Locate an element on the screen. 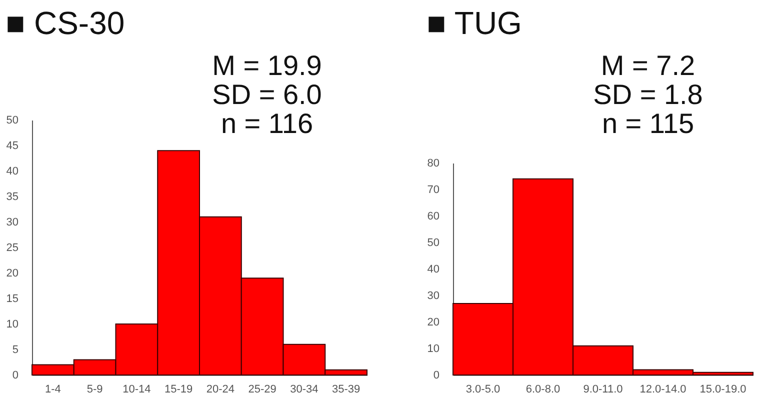 The width and height of the screenshot is (769, 408). y-tick-label: 15 is located at coordinates (12, 299).